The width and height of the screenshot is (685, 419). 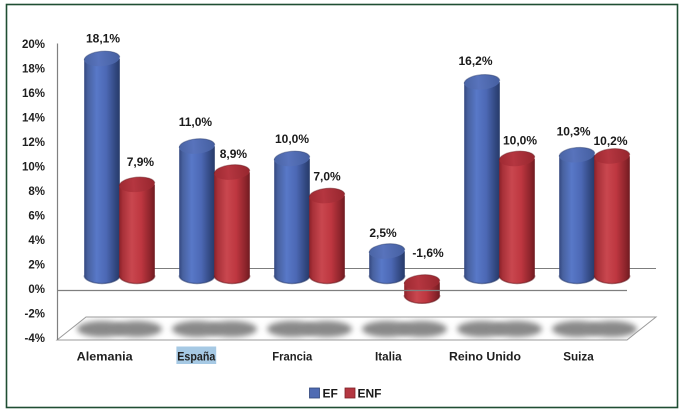 I want to click on svg-text: Alemania, so click(x=105, y=357).